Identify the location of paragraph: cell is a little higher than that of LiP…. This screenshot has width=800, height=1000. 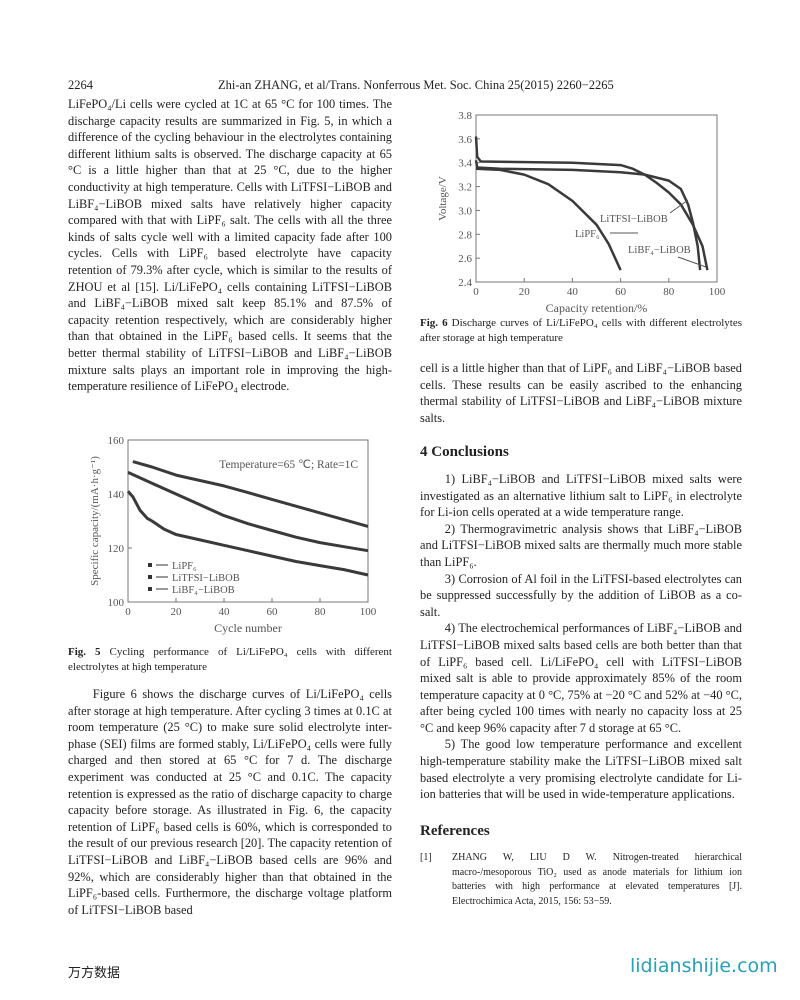
(581, 393).